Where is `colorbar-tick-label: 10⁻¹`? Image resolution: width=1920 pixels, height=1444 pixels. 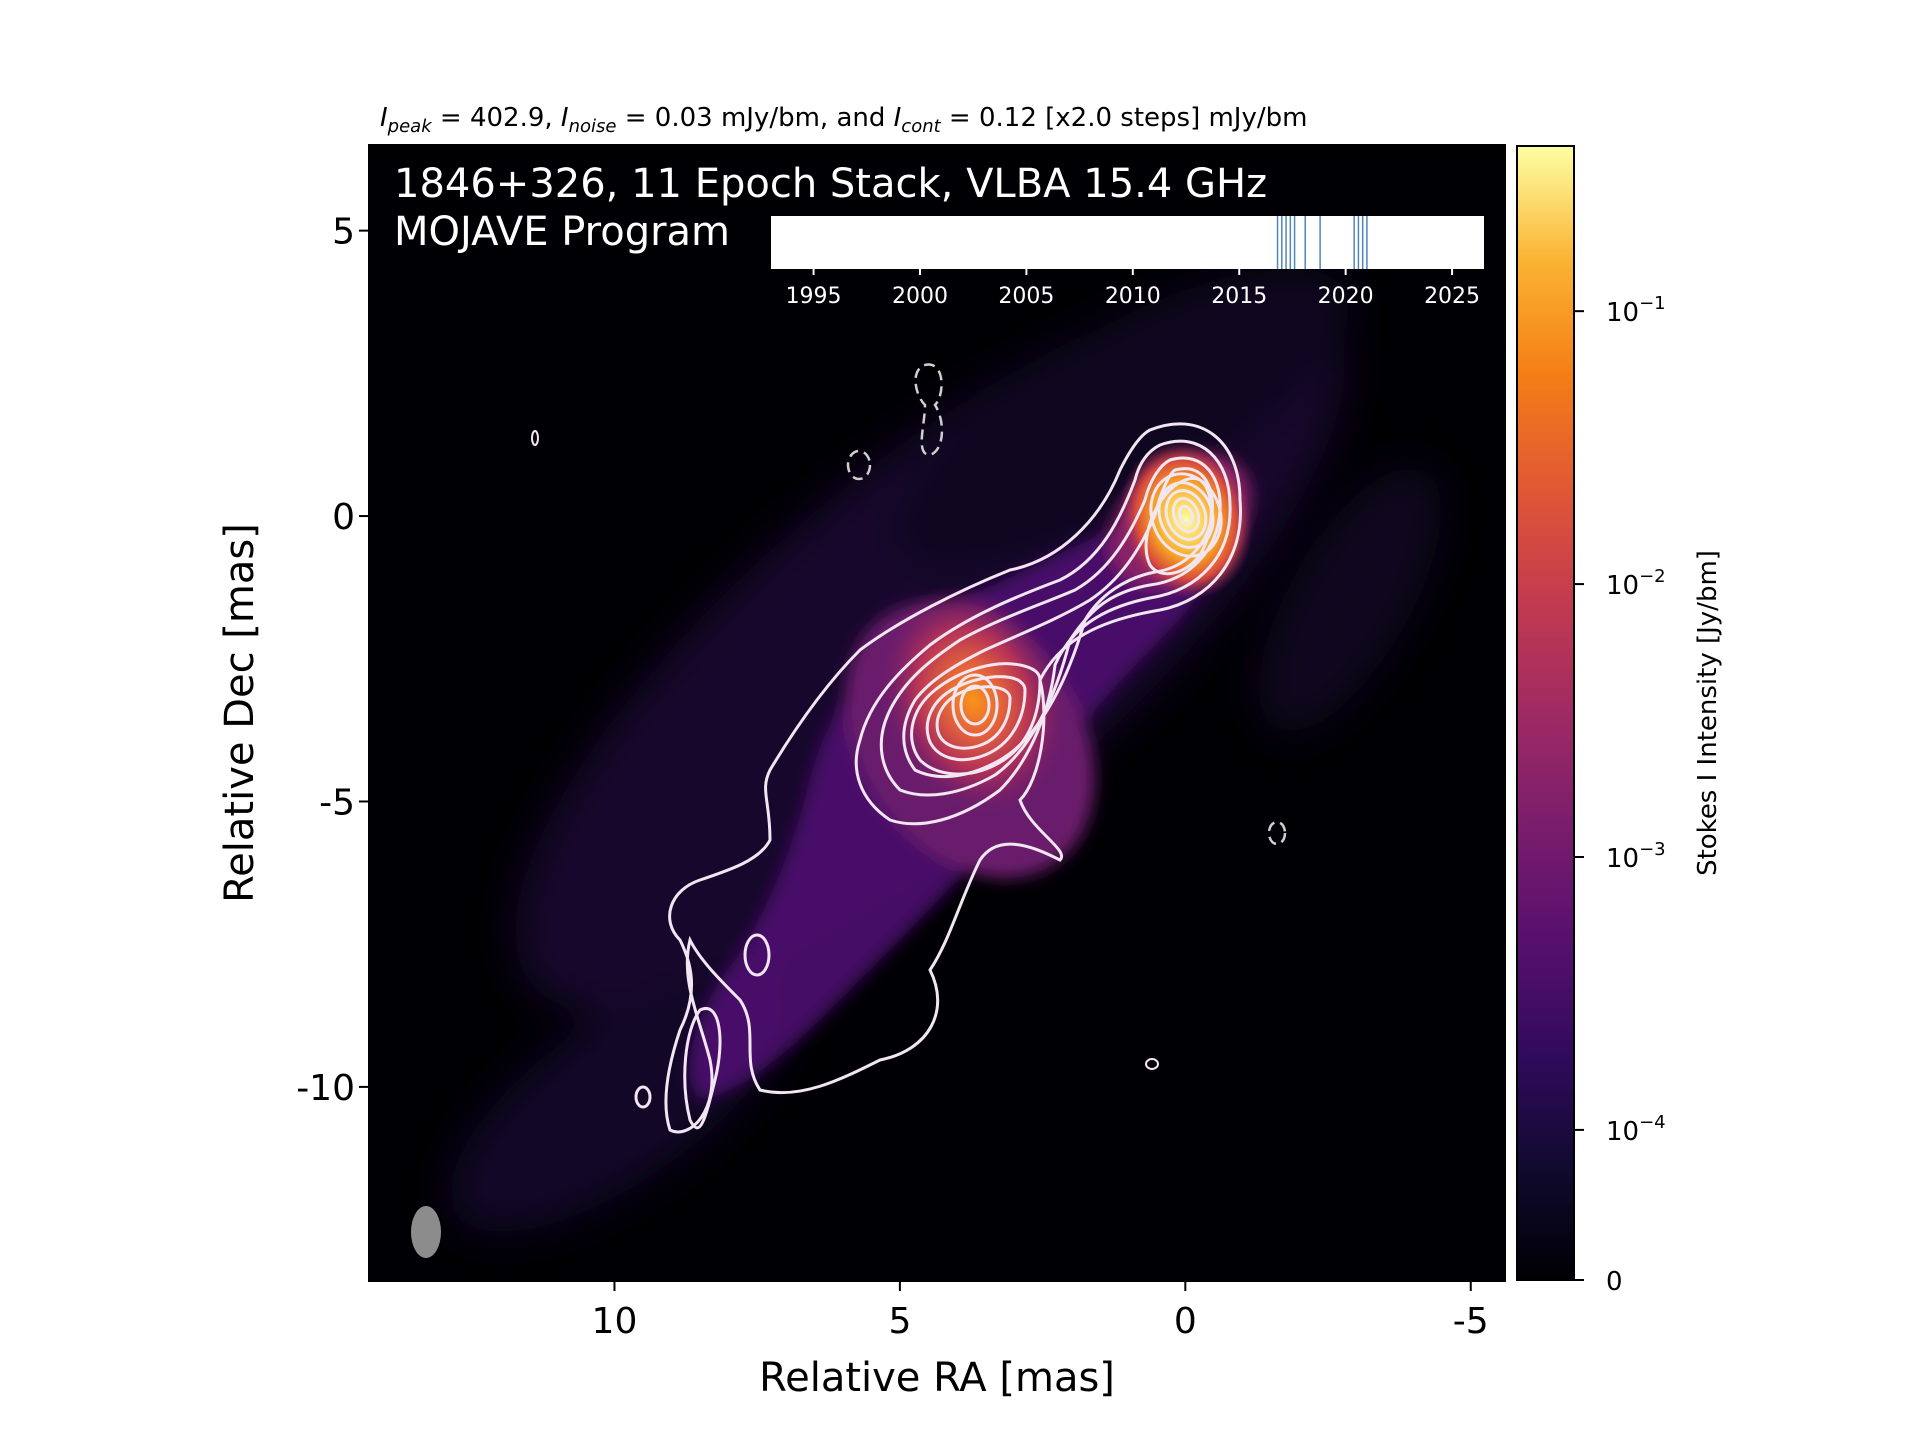
colorbar-tick-label: 10⁻¹ is located at coordinates (1636, 310).